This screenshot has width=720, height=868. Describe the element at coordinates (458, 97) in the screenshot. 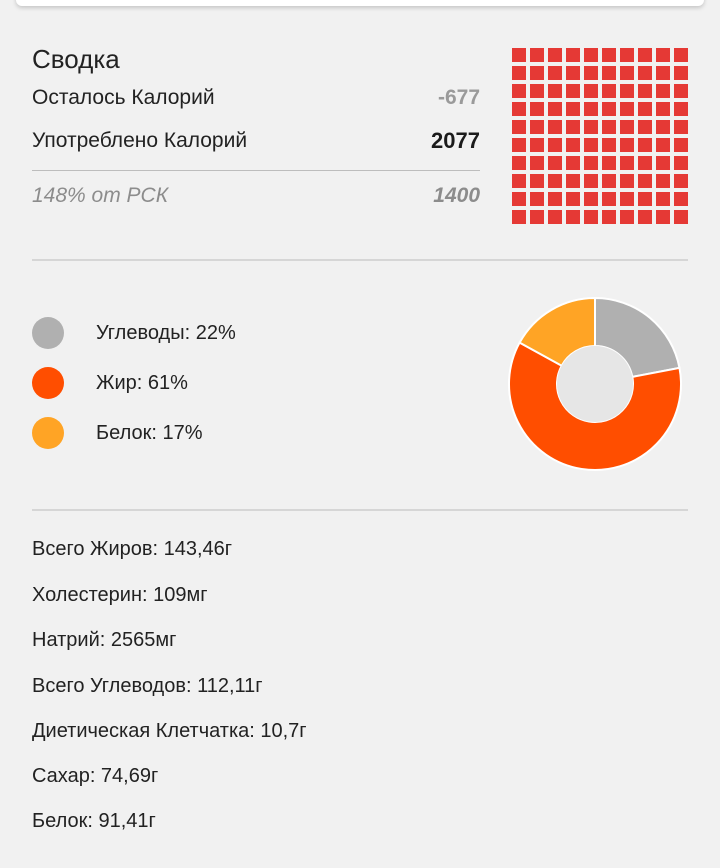

I see `remaining-calories-value: -677` at that location.